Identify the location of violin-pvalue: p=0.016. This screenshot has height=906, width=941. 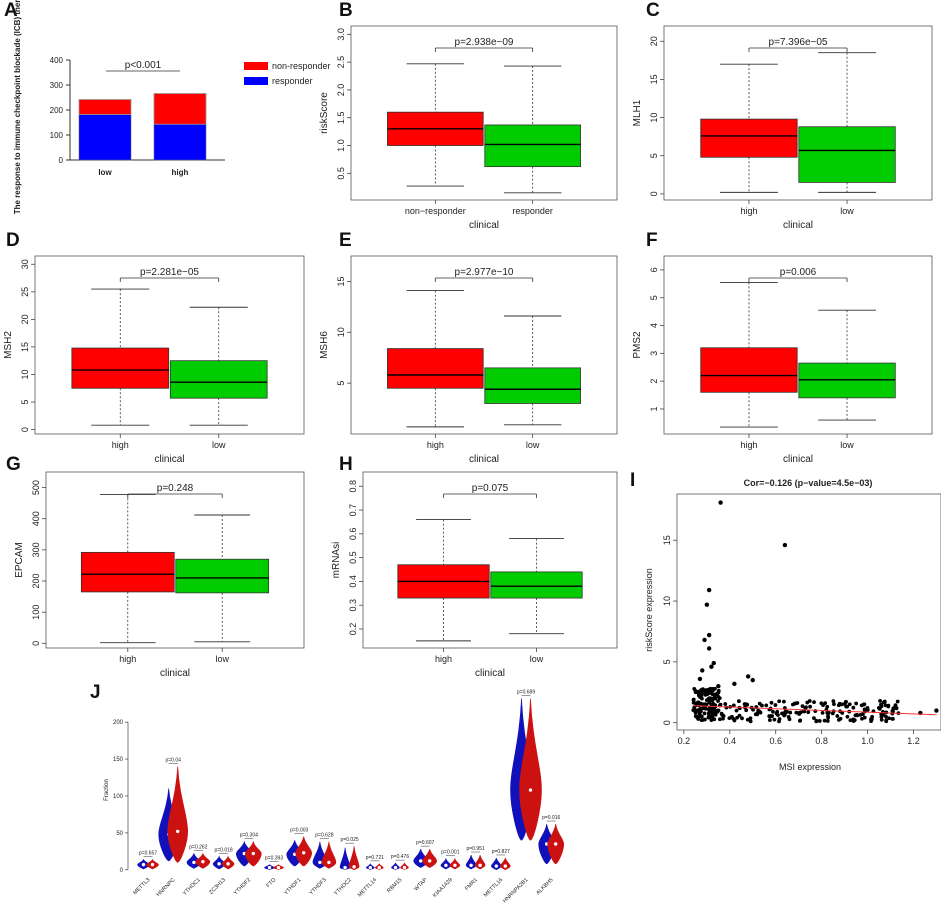
(551, 818).